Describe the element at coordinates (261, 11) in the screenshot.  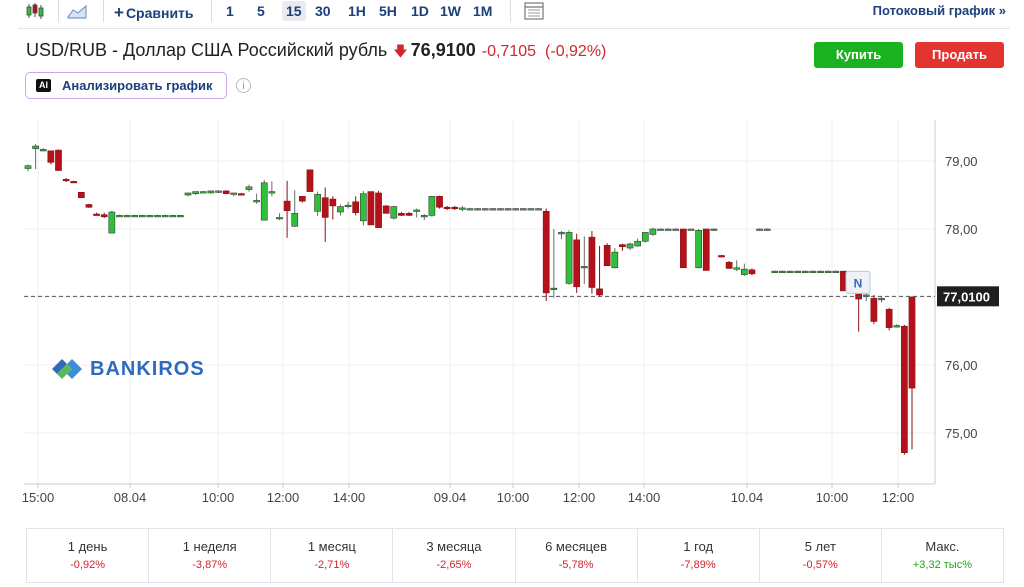
I see `timeframe-5: 5` at that location.